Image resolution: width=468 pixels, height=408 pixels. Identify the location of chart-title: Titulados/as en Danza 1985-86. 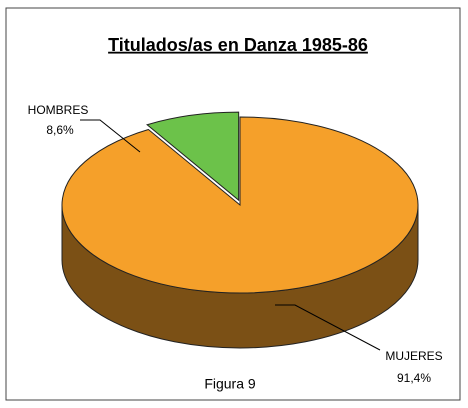
(238, 45).